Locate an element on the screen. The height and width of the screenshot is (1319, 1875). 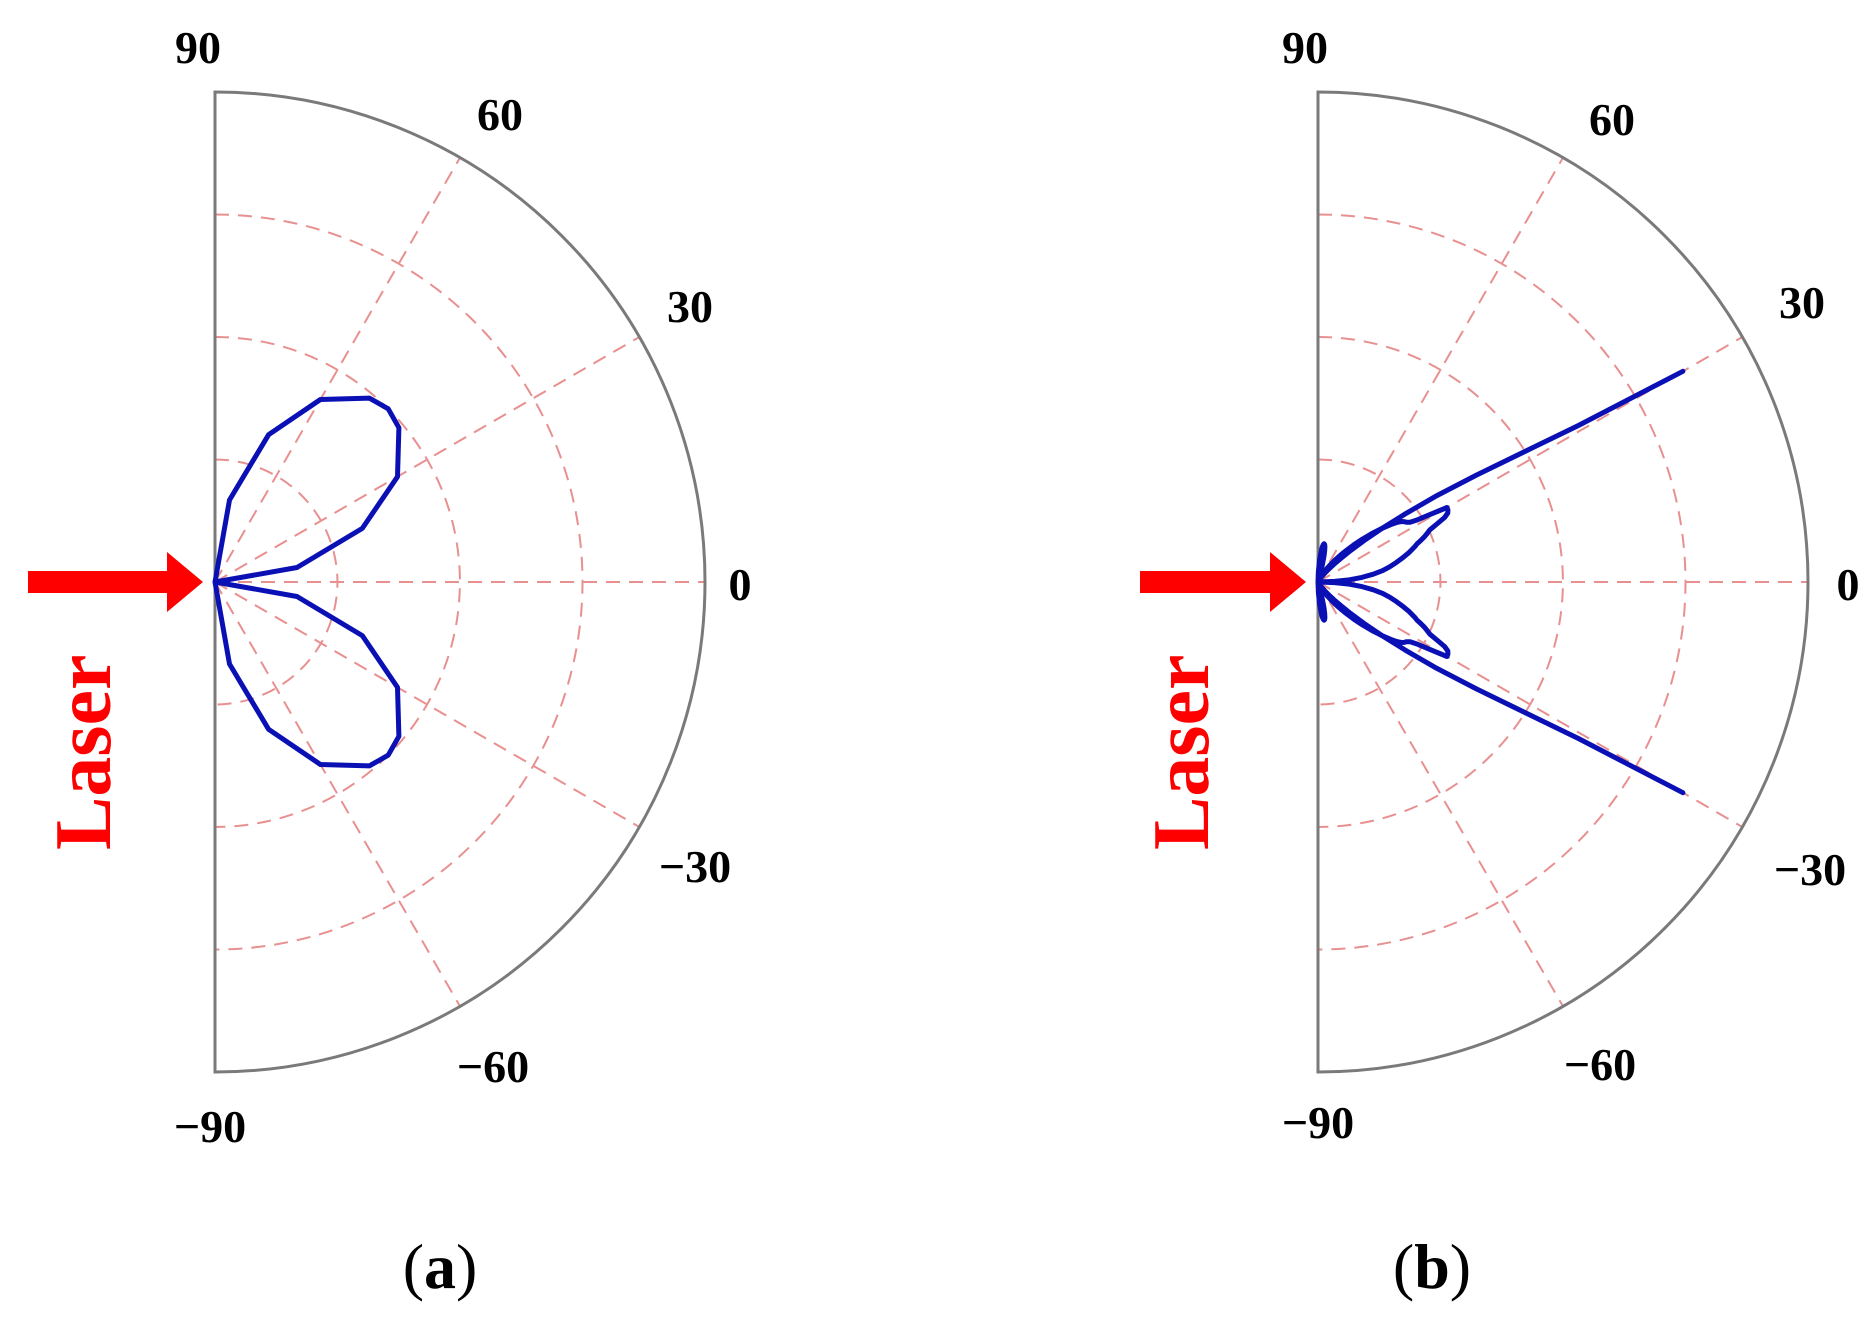
laser-indicator-b: Laser is located at coordinates (1222, 701).